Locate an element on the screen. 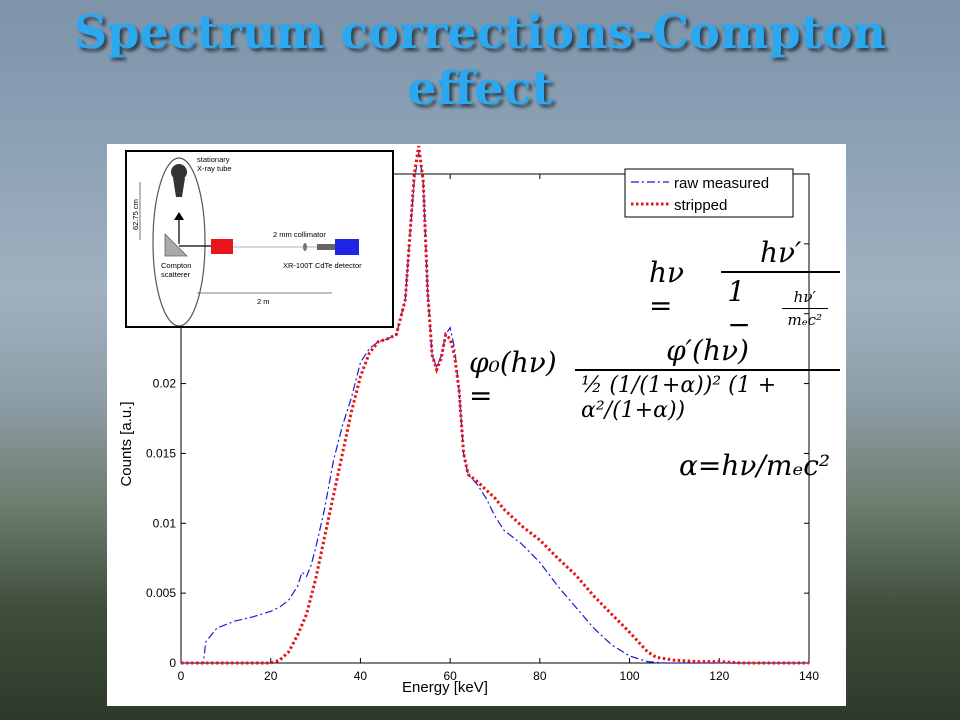 The width and height of the screenshot is (960, 720). eq1-inner-num: hν′ is located at coordinates (804, 296).